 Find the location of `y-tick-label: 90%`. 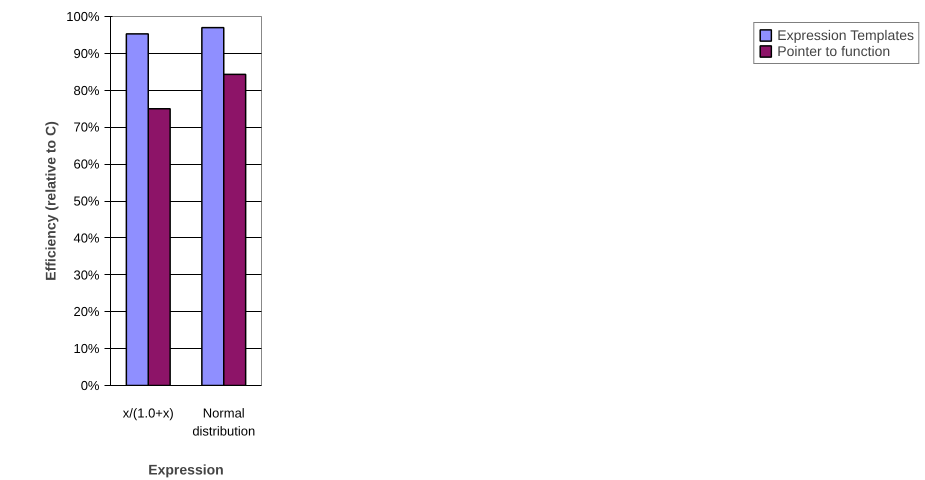

y-tick-label: 90% is located at coordinates (86, 53).